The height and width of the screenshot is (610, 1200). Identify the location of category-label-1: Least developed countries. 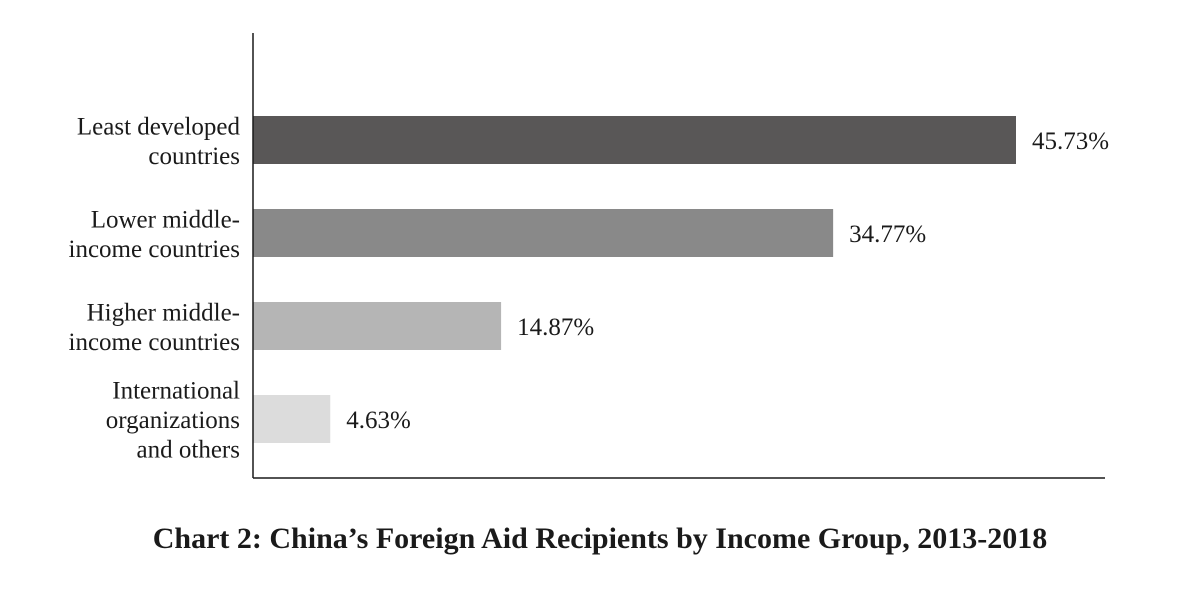
(159, 141).